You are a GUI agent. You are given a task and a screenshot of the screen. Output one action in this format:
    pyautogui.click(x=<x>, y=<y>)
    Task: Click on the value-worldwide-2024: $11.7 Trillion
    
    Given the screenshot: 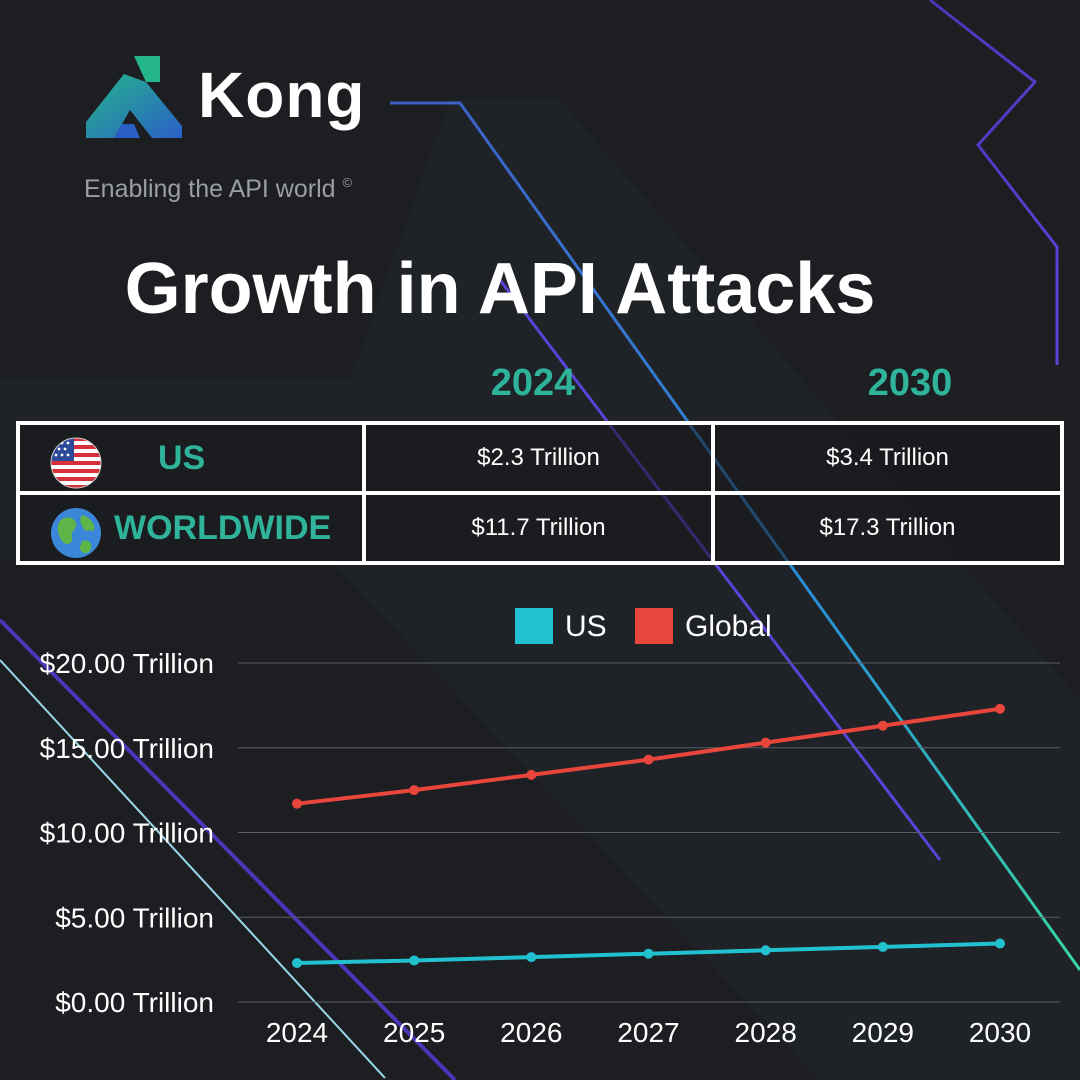 What is the action you would take?
    pyautogui.click(x=538, y=528)
    